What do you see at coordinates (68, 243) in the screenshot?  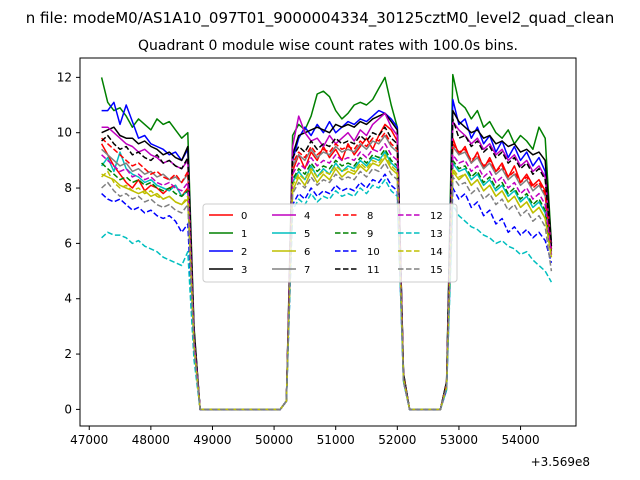 I see `y-tick-label: 6` at bounding box center [68, 243].